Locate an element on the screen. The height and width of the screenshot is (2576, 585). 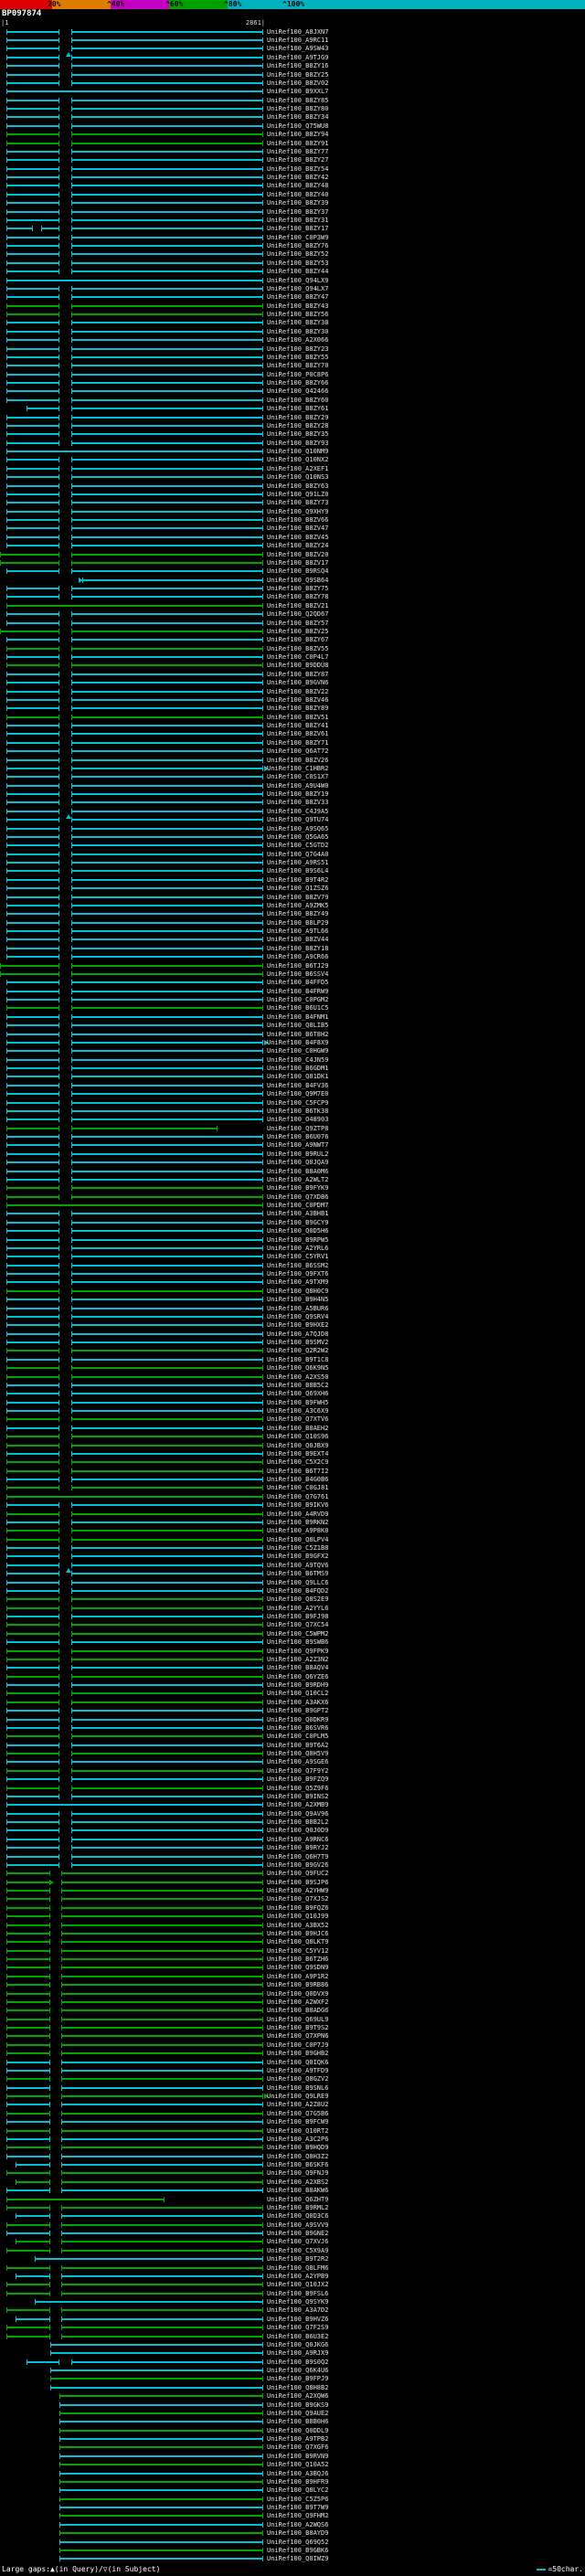
hit-row: UniRef100_B8ZV25 is located at coordinates (293, 631).